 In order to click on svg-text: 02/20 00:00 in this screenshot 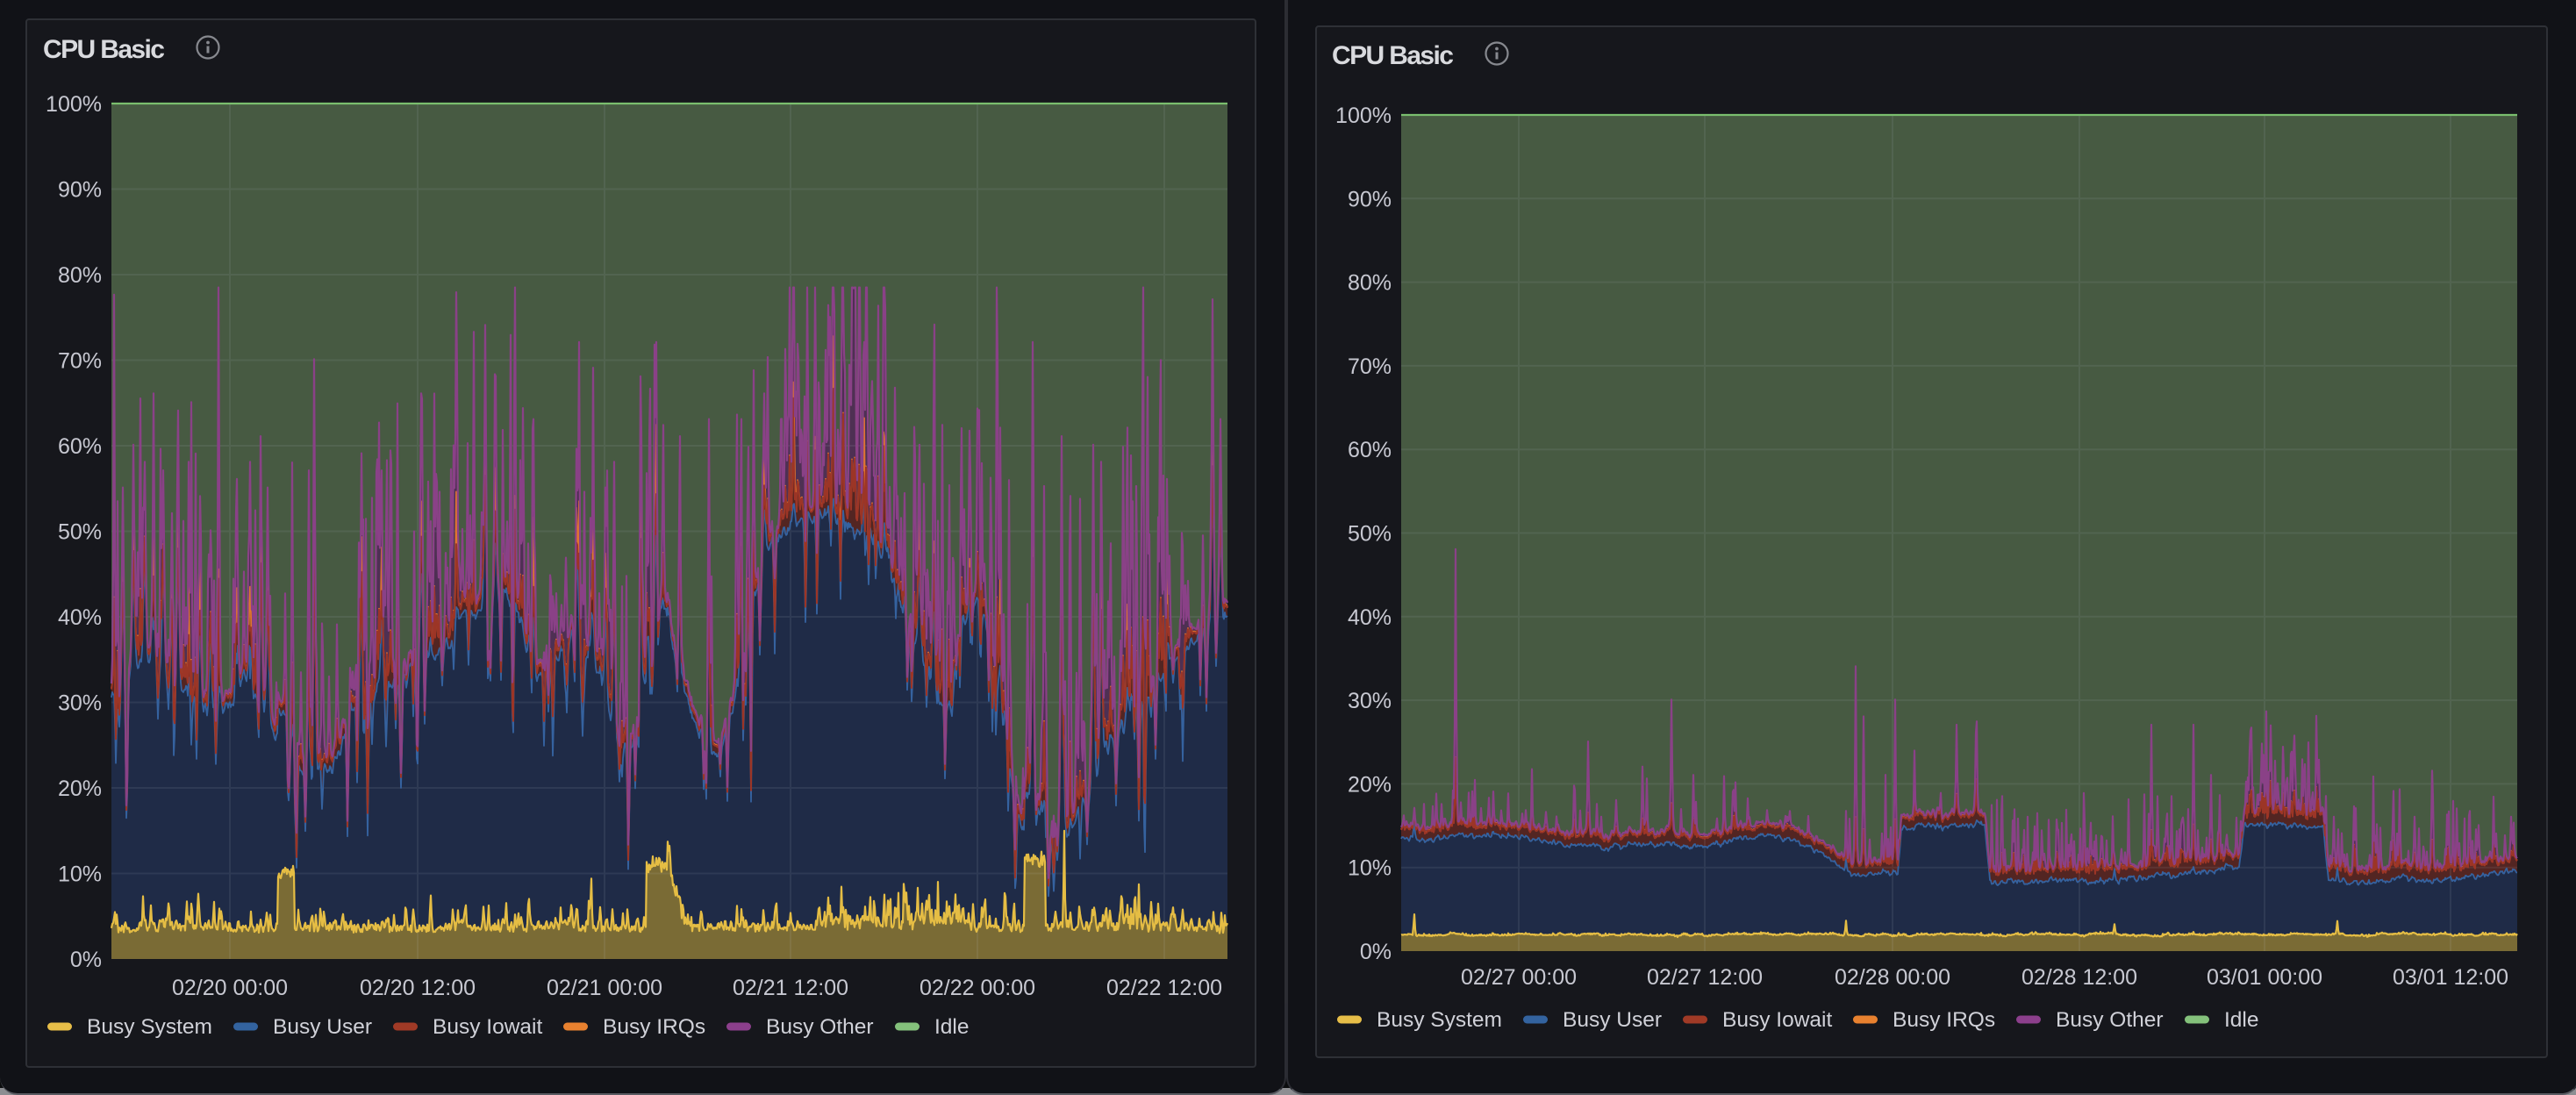, I will do `click(230, 988)`.